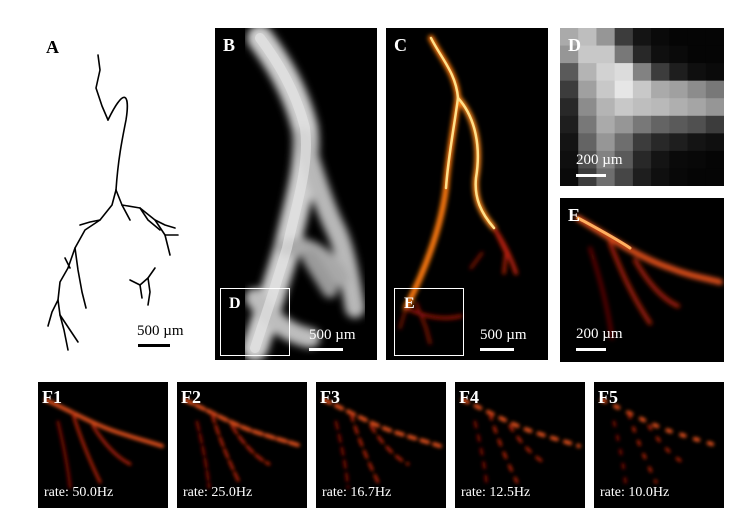 Image resolution: width=737 pixels, height=526 pixels. What do you see at coordinates (608, 397) in the screenshot?
I see `panel-f5-label: F5` at bounding box center [608, 397].